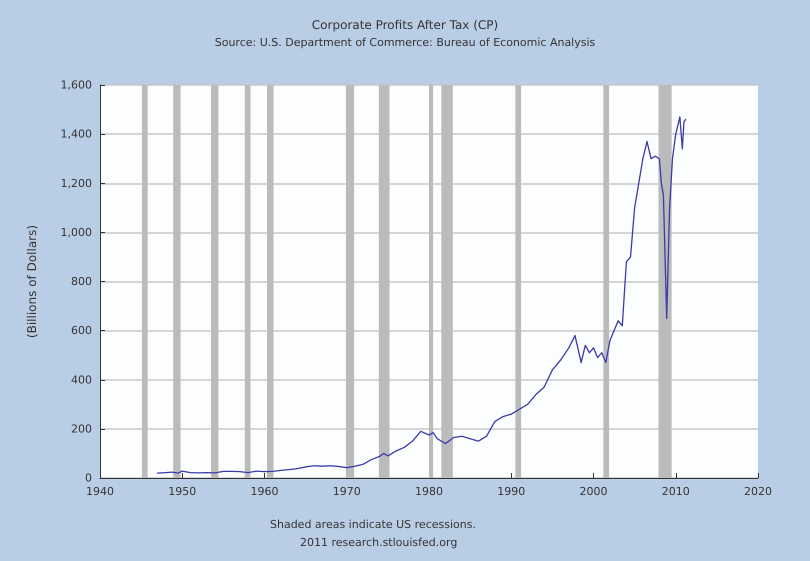 The image size is (810, 561). I want to click on y-tick-label: 200, so click(81, 429).